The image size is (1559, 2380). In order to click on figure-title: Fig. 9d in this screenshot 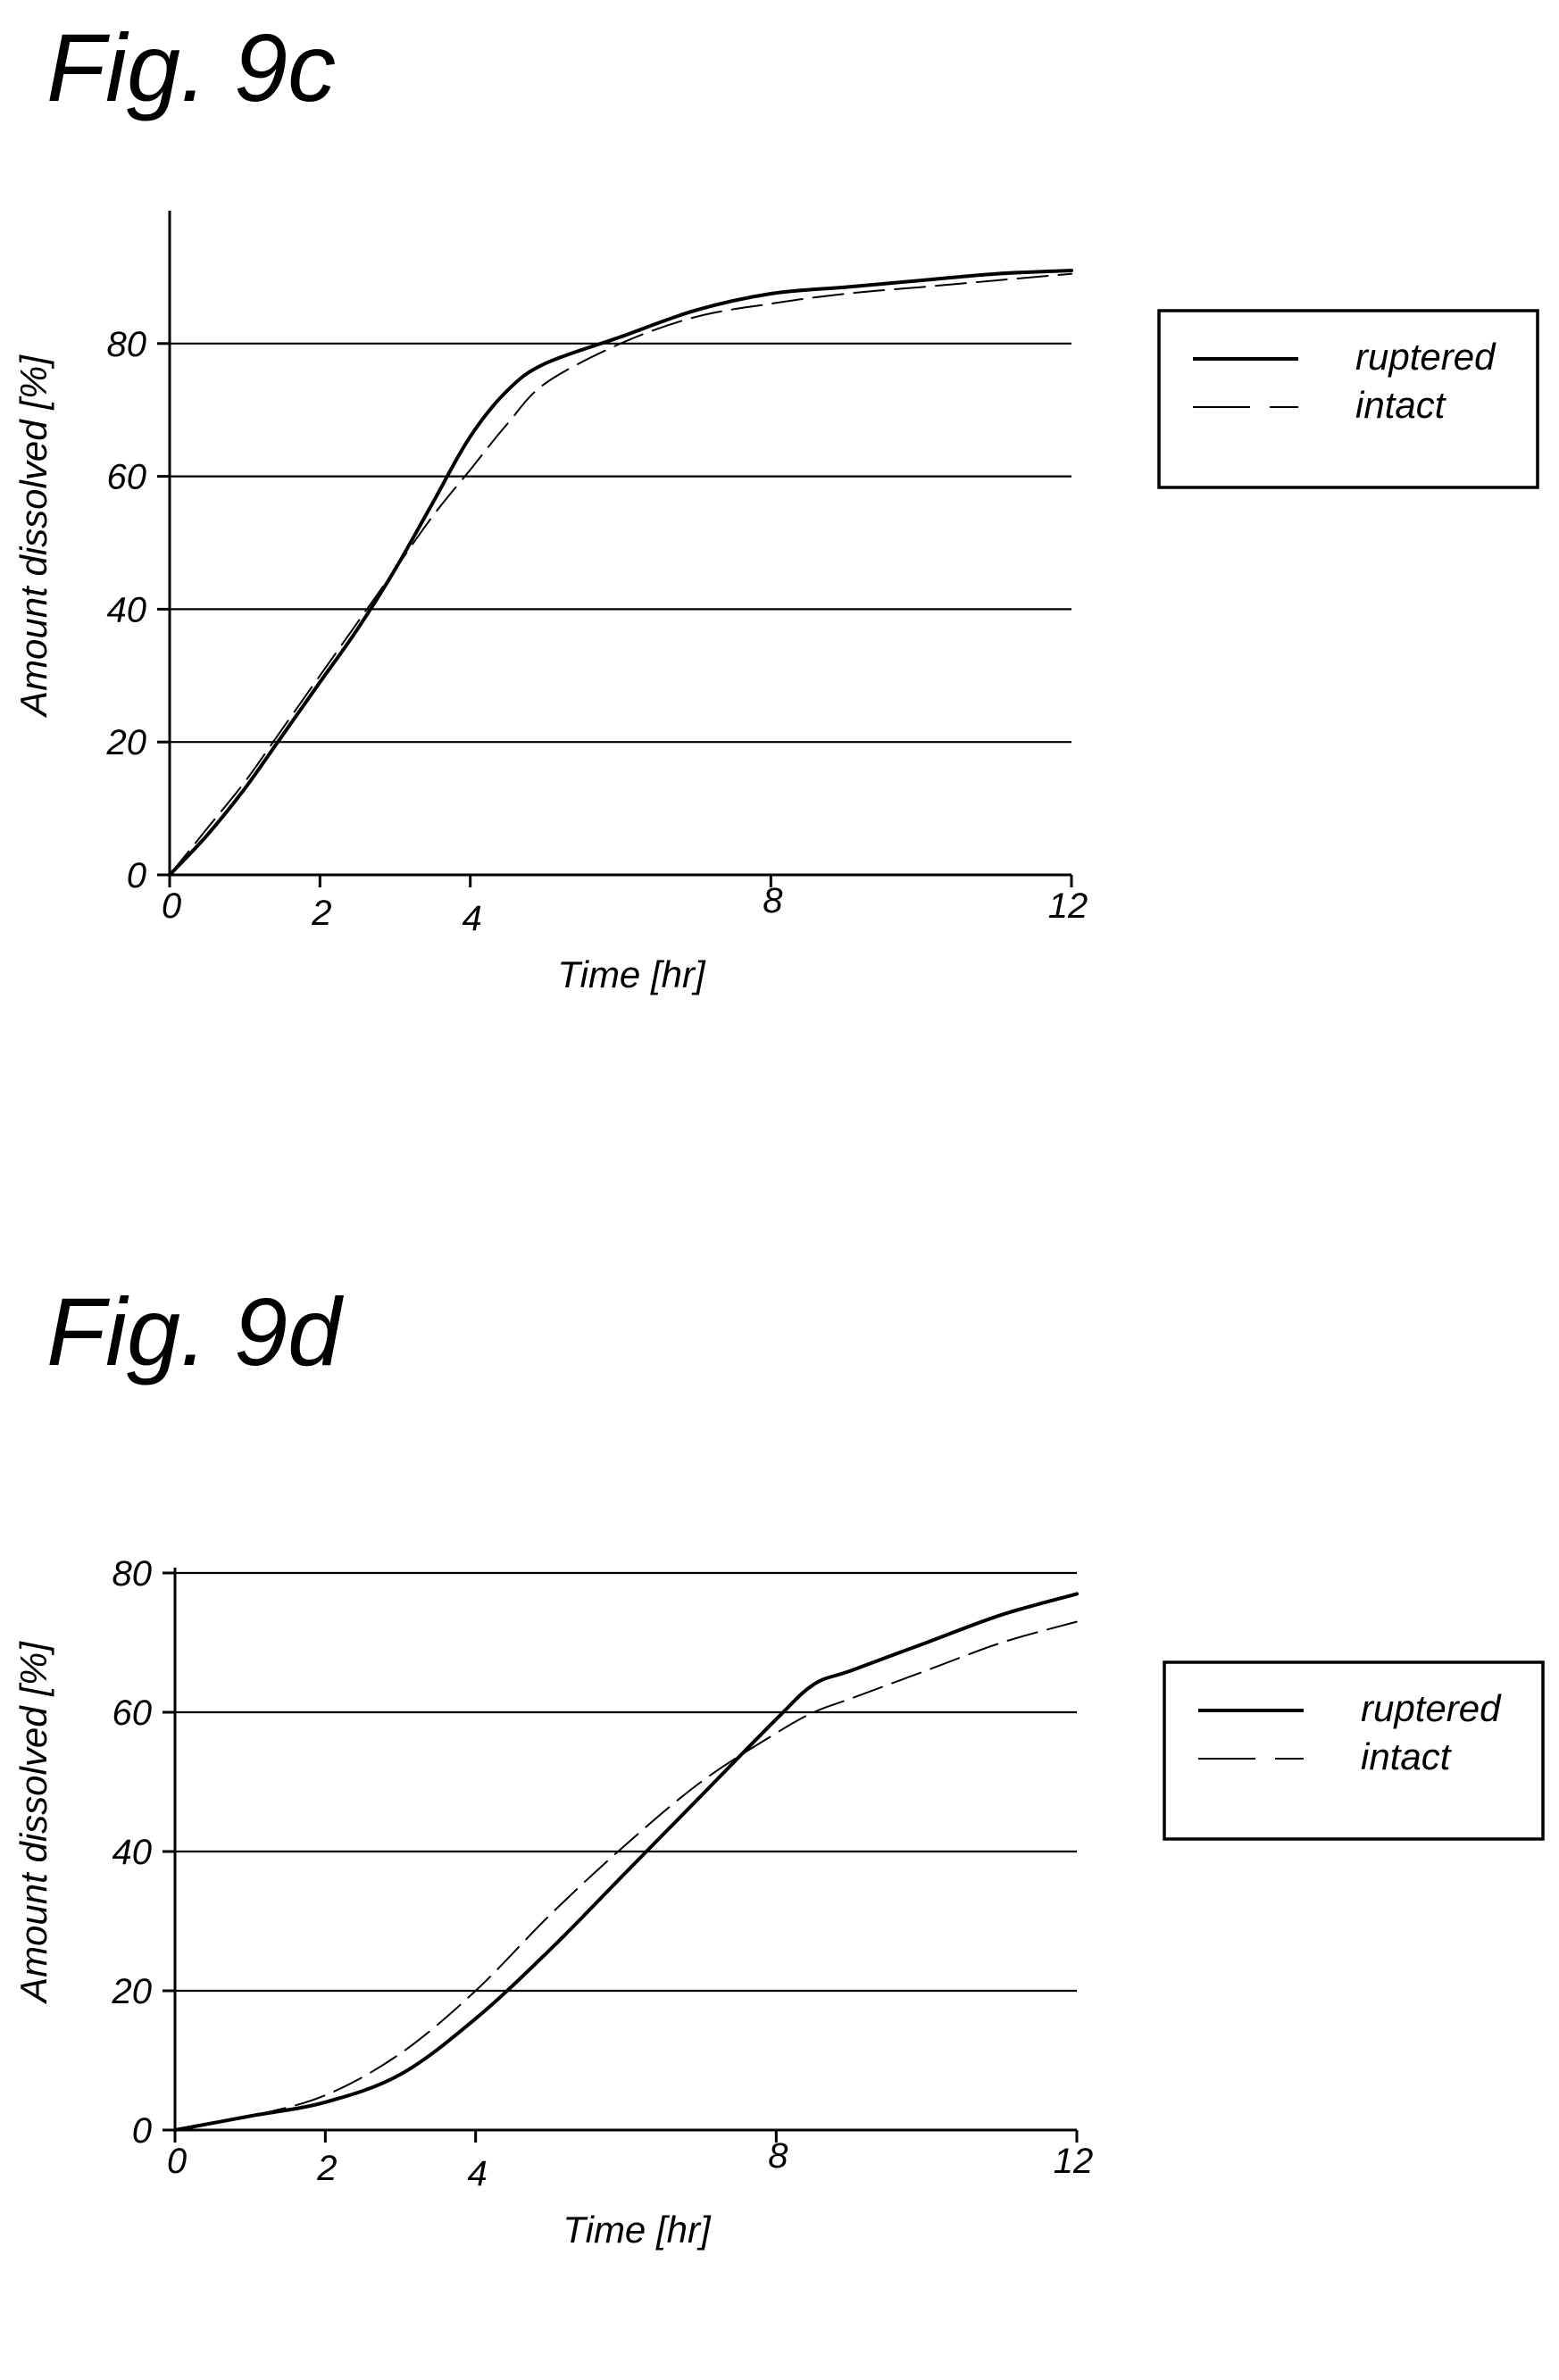, I will do `click(194, 1331)`.